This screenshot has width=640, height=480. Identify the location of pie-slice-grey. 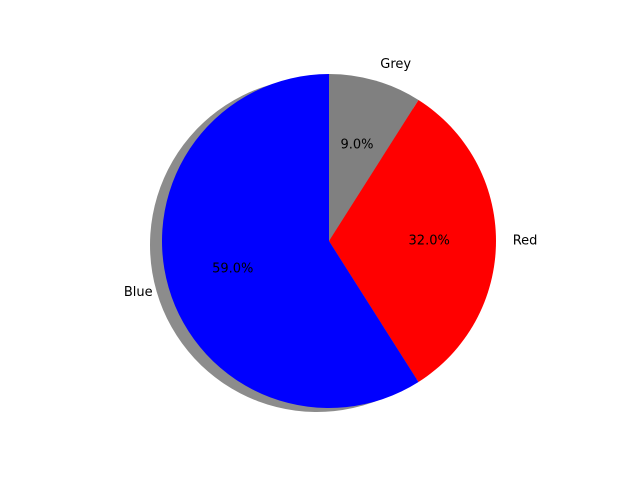
(374, 157).